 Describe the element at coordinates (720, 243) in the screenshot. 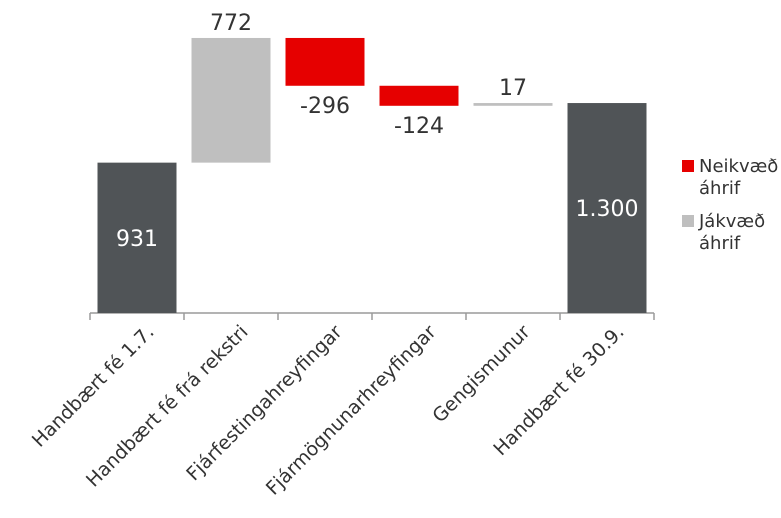

I see `legend-label-positive: áhrif` at that location.